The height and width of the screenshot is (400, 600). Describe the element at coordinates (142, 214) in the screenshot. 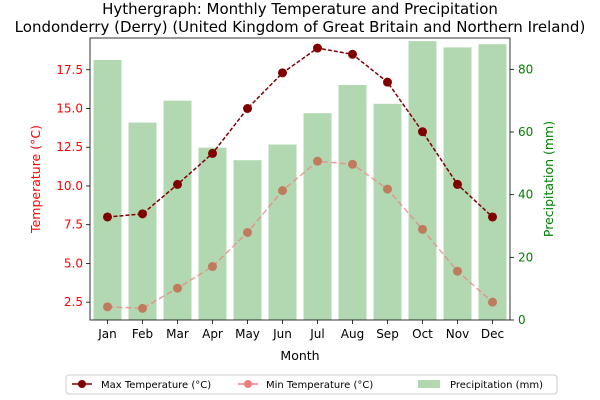

I see `max-temperature-point-feb` at that location.